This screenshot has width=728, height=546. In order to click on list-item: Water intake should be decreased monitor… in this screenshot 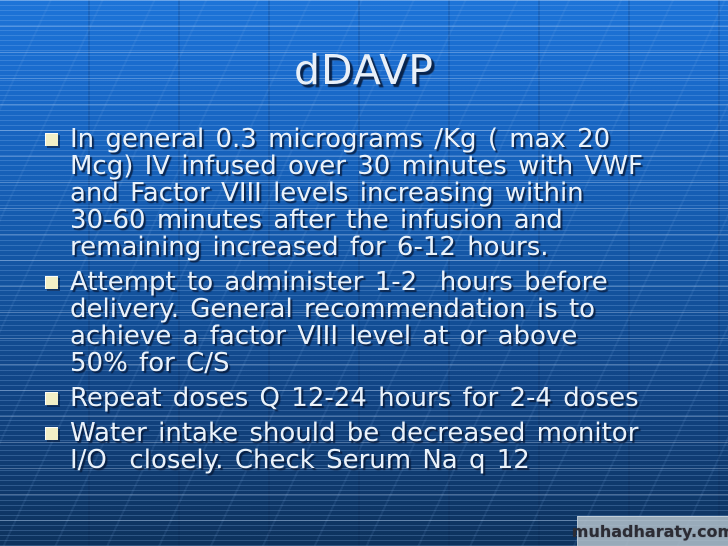, I will do `click(350, 447)`.